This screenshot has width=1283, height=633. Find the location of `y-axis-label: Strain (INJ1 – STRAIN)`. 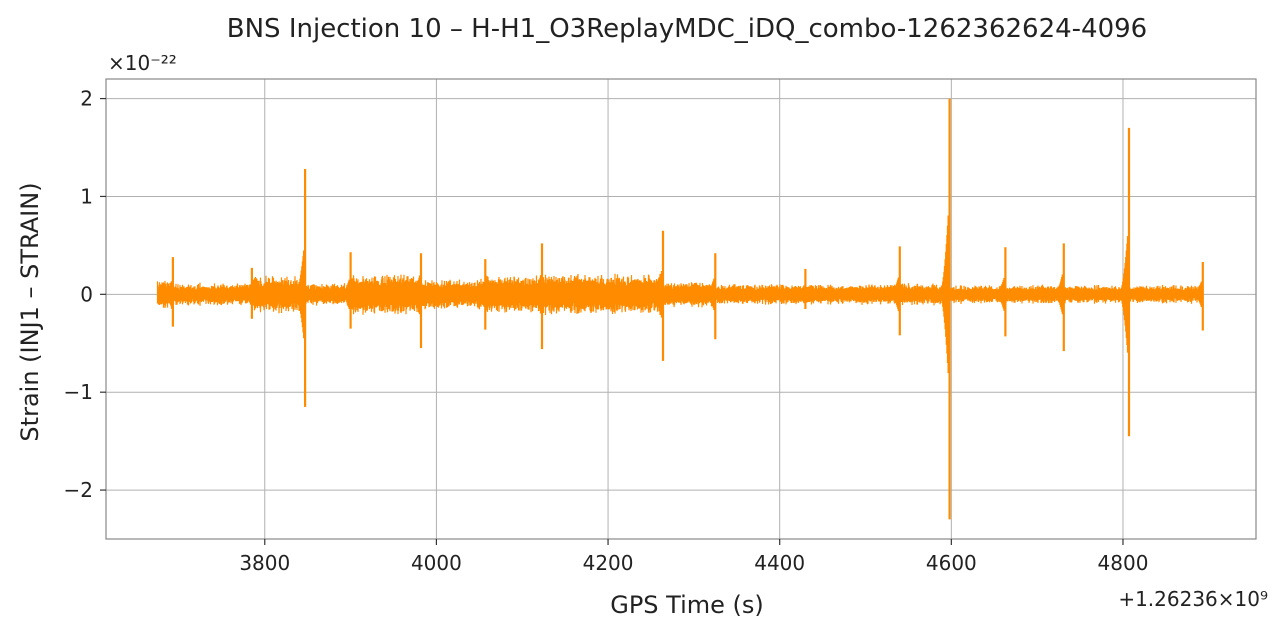

y-axis-label: Strain (INJ1 – STRAIN) is located at coordinates (30, 311).